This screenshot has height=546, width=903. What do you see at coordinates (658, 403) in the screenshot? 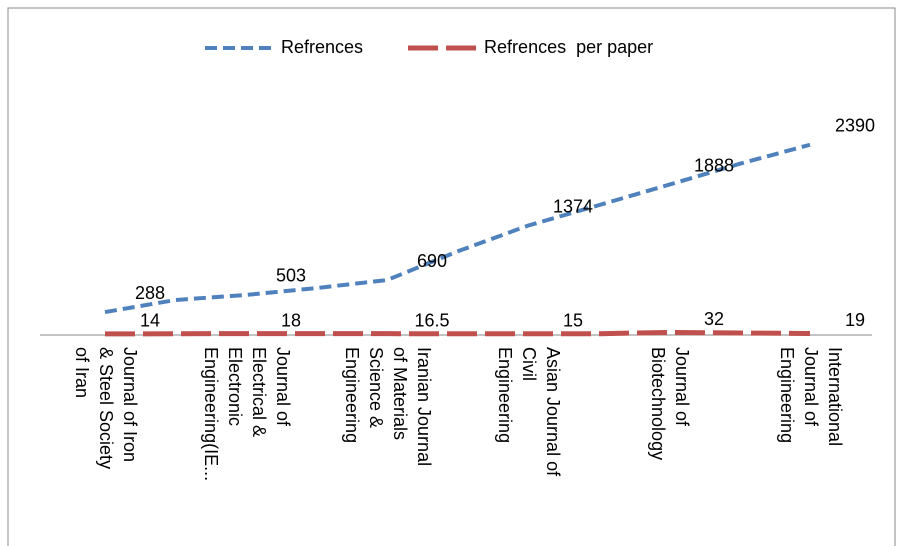
I see `label-line: Biotechnology` at bounding box center [658, 403].